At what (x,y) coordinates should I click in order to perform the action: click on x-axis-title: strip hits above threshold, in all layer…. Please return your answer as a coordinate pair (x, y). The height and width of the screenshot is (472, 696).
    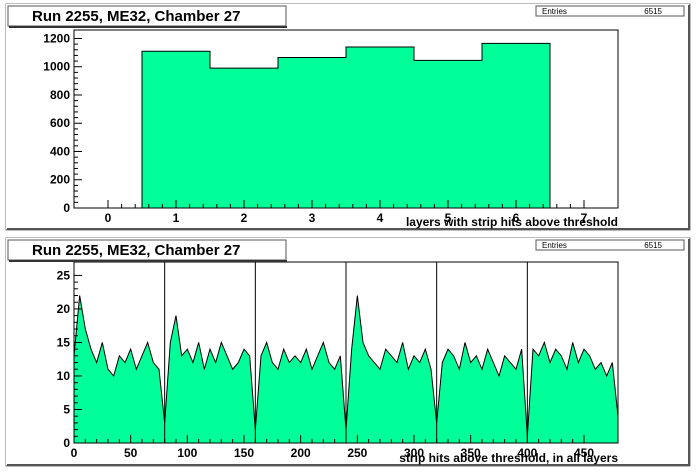
    Looking at the image, I should click on (508, 458).